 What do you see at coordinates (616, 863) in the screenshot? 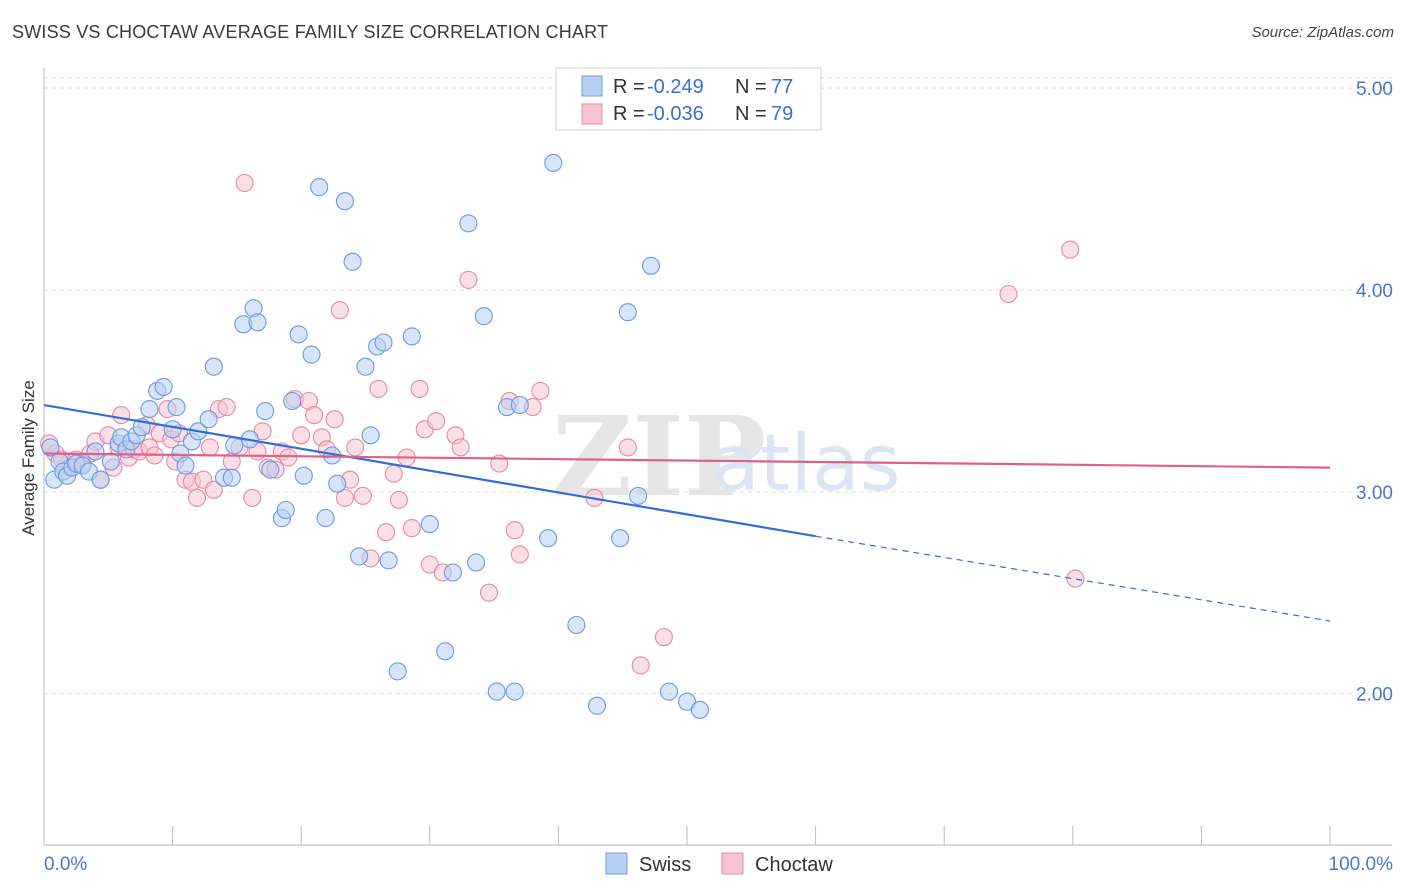
I see `bottom-legend-swatch-swiss` at bounding box center [616, 863].